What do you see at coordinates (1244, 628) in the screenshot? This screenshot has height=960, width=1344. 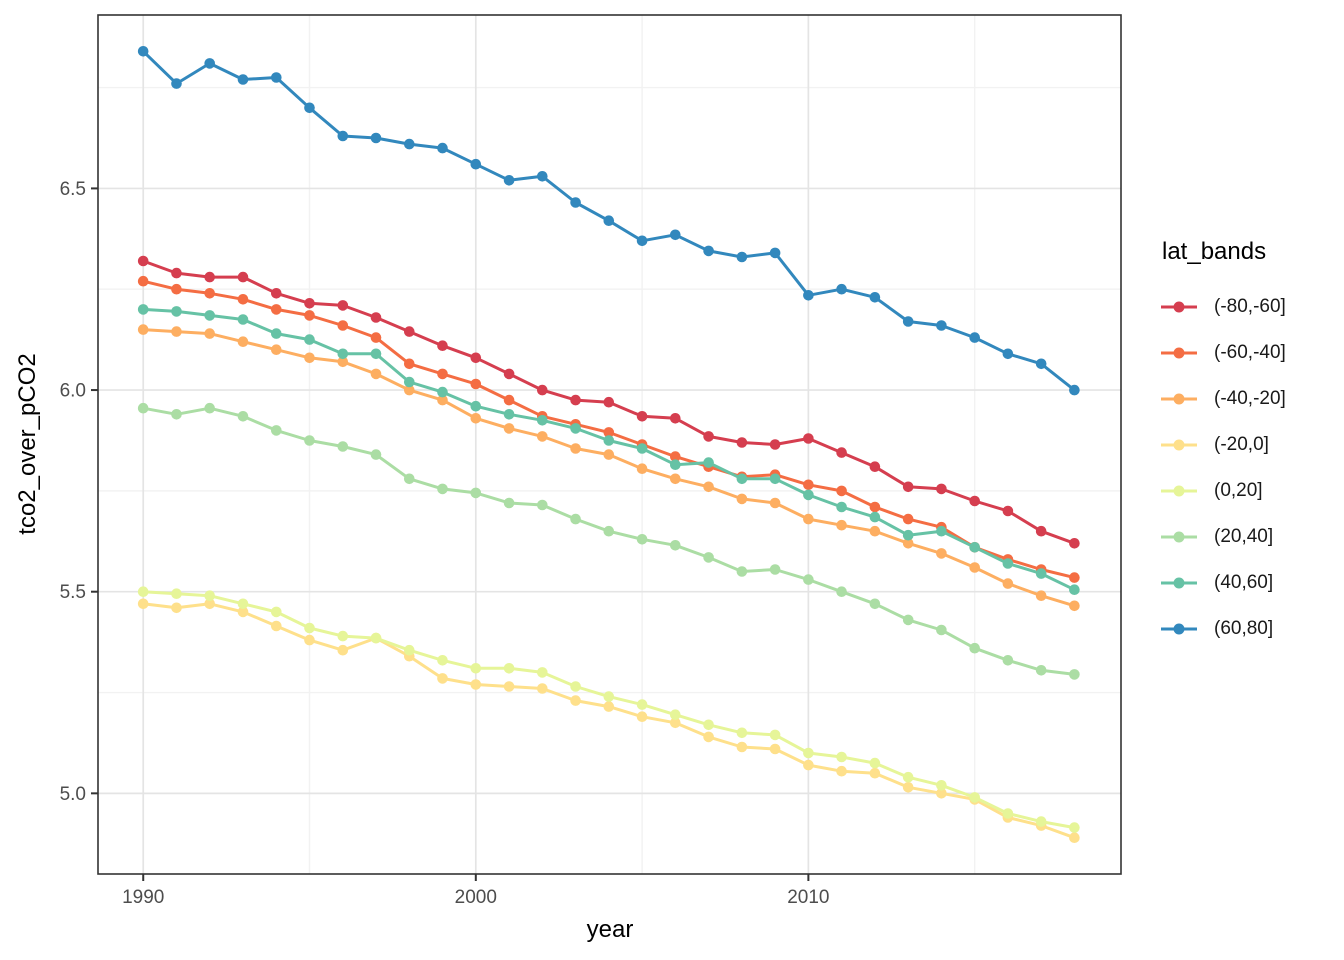 I see `legend-label: (60,80]` at bounding box center [1244, 628].